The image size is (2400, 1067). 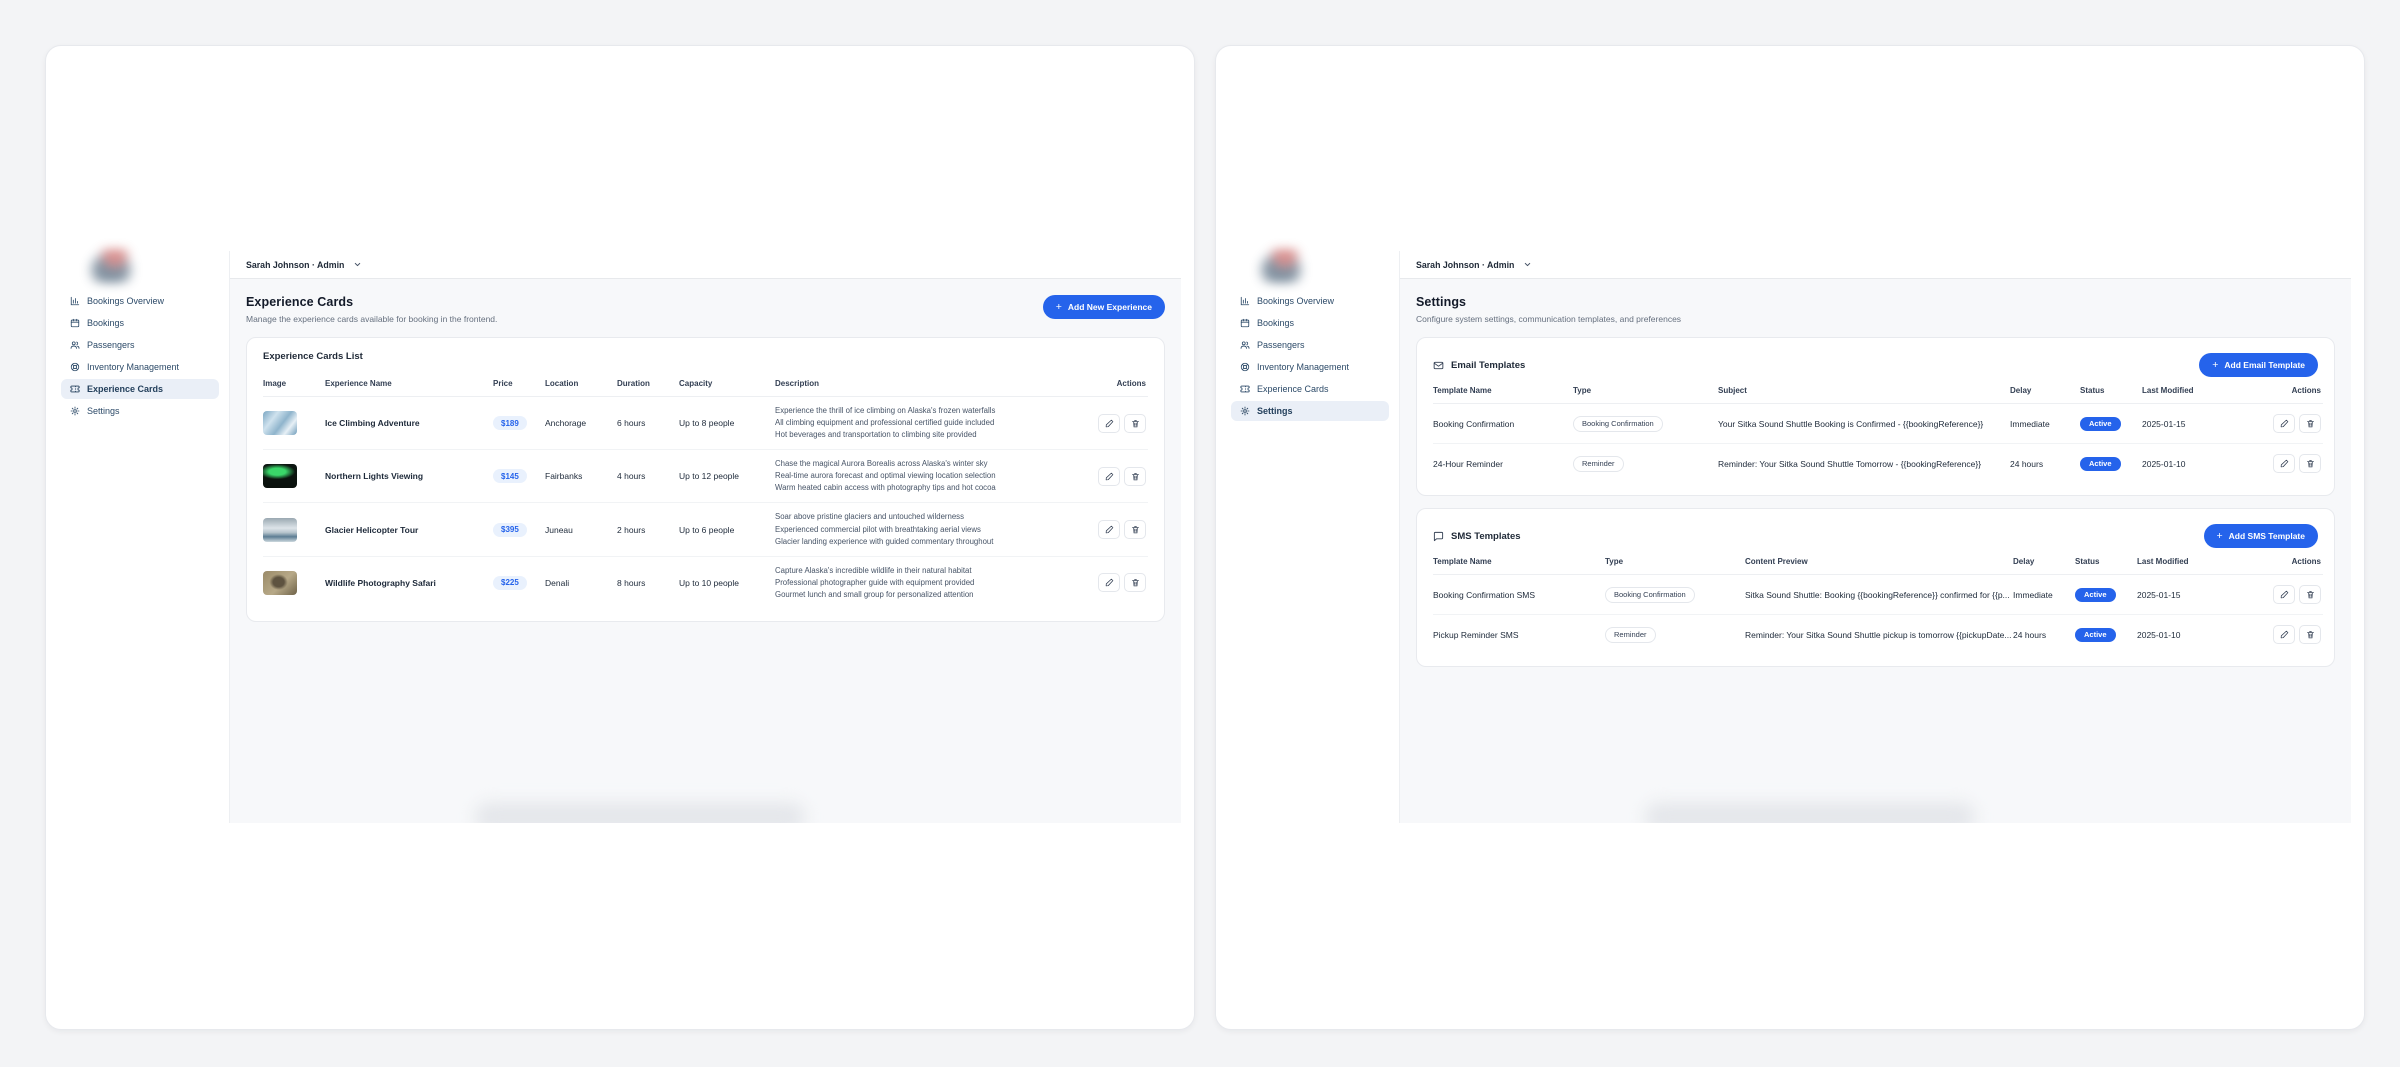 I want to click on capacity-cell: Up to 6 people, so click(x=727, y=529).